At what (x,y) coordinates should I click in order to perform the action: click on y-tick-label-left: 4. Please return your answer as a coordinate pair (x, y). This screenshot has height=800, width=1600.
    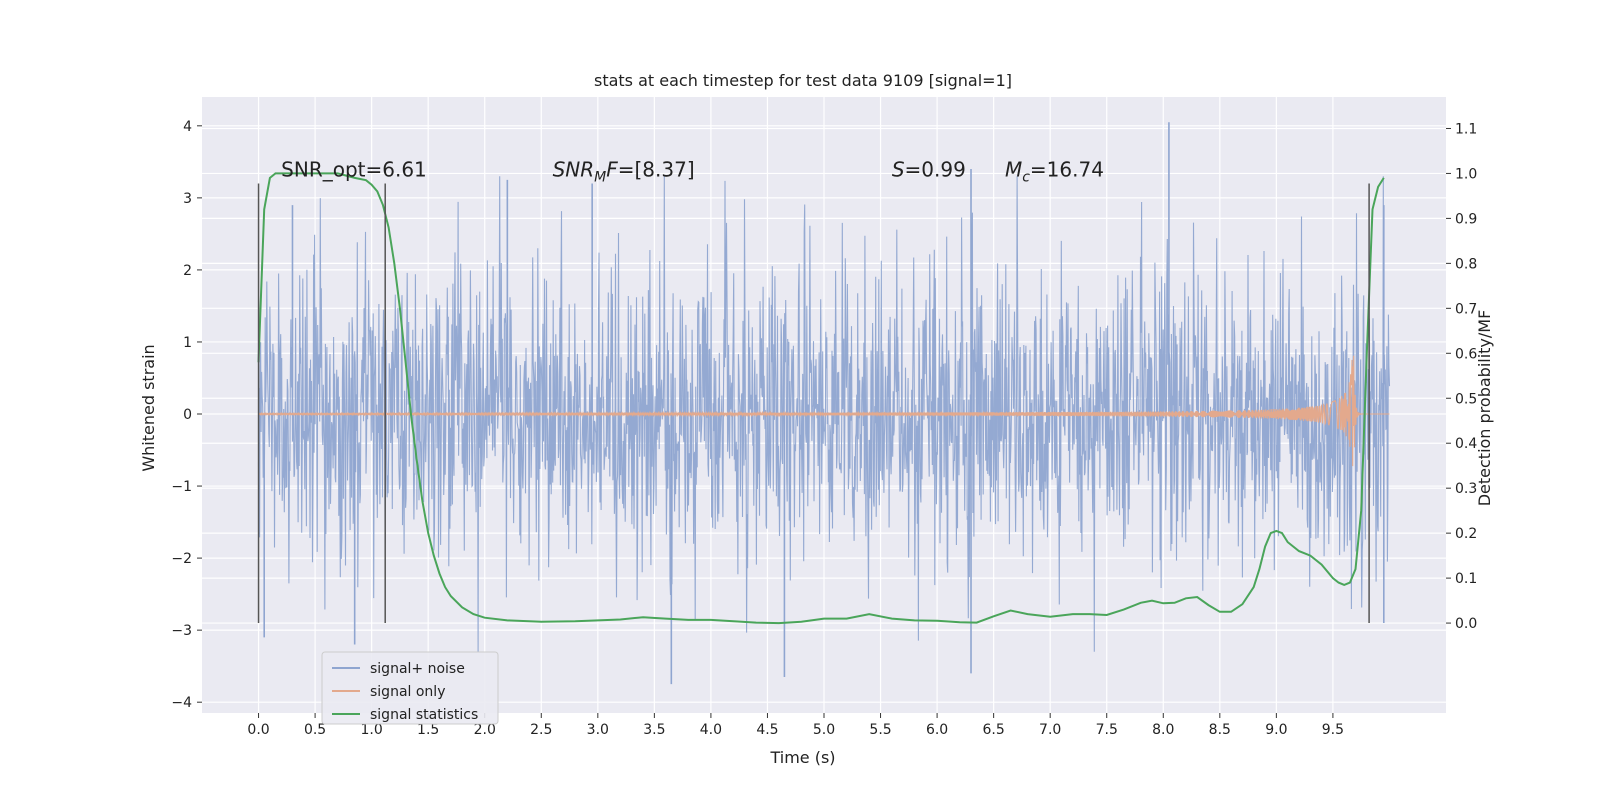
    Looking at the image, I should click on (187, 127).